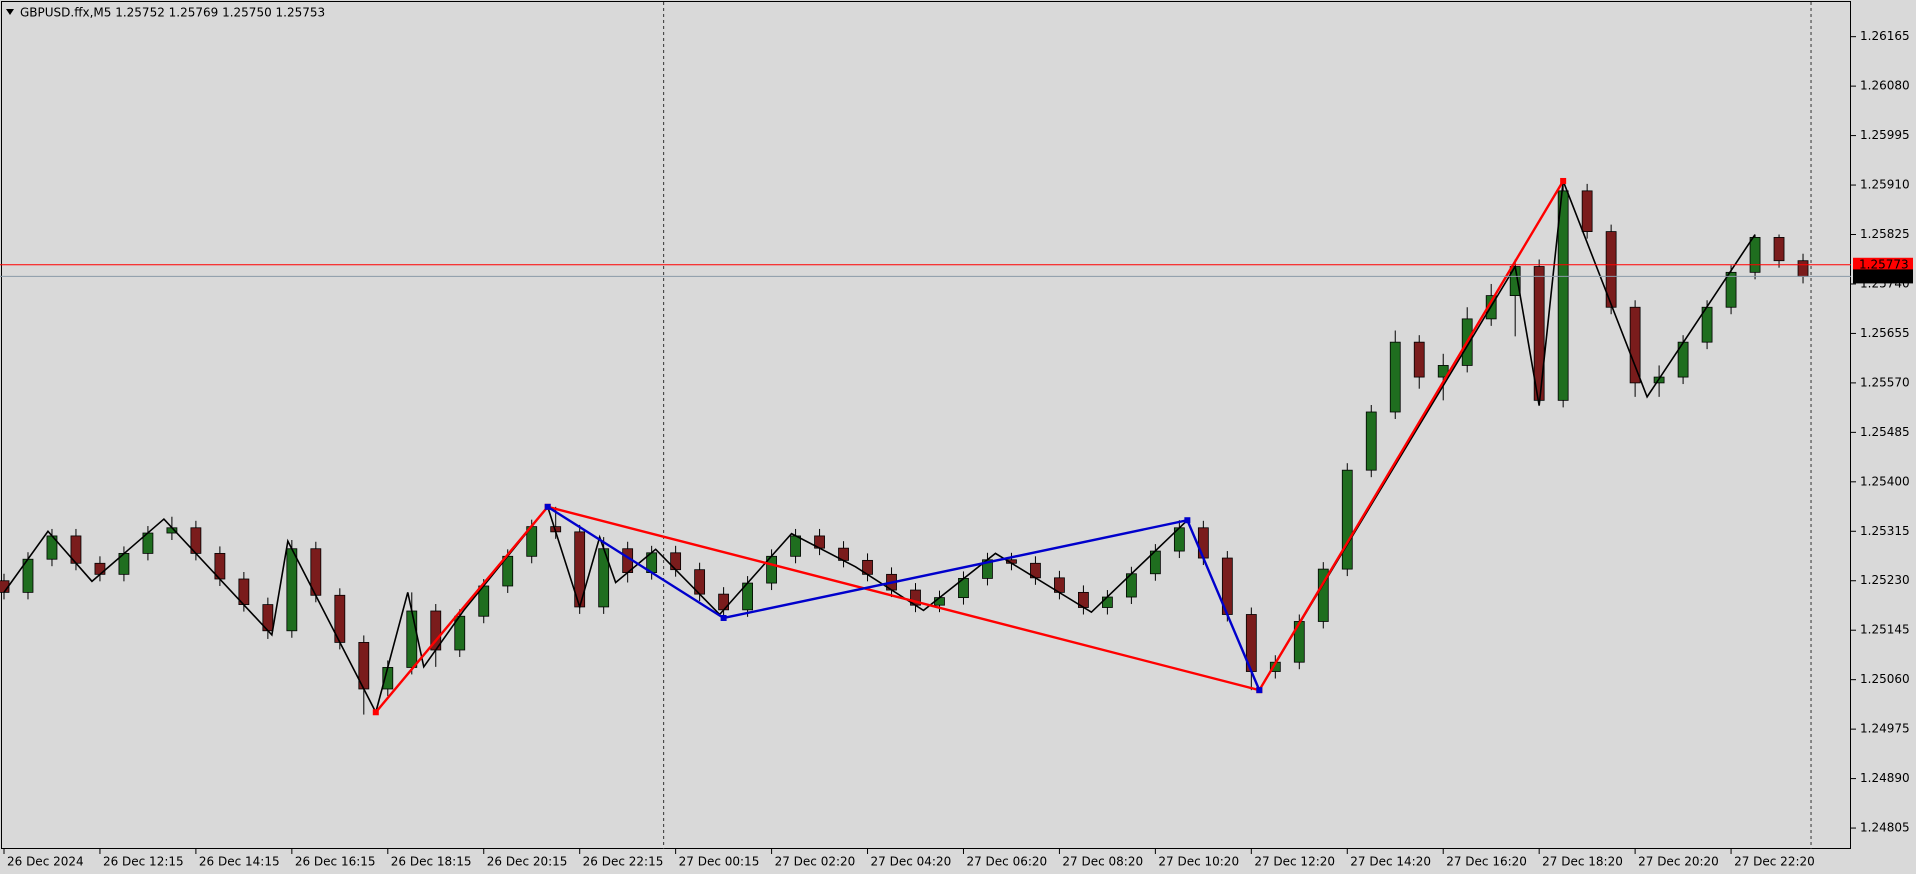 The image size is (1916, 874). I want to click on y-tick-label: 1.25400, so click(1885, 481).